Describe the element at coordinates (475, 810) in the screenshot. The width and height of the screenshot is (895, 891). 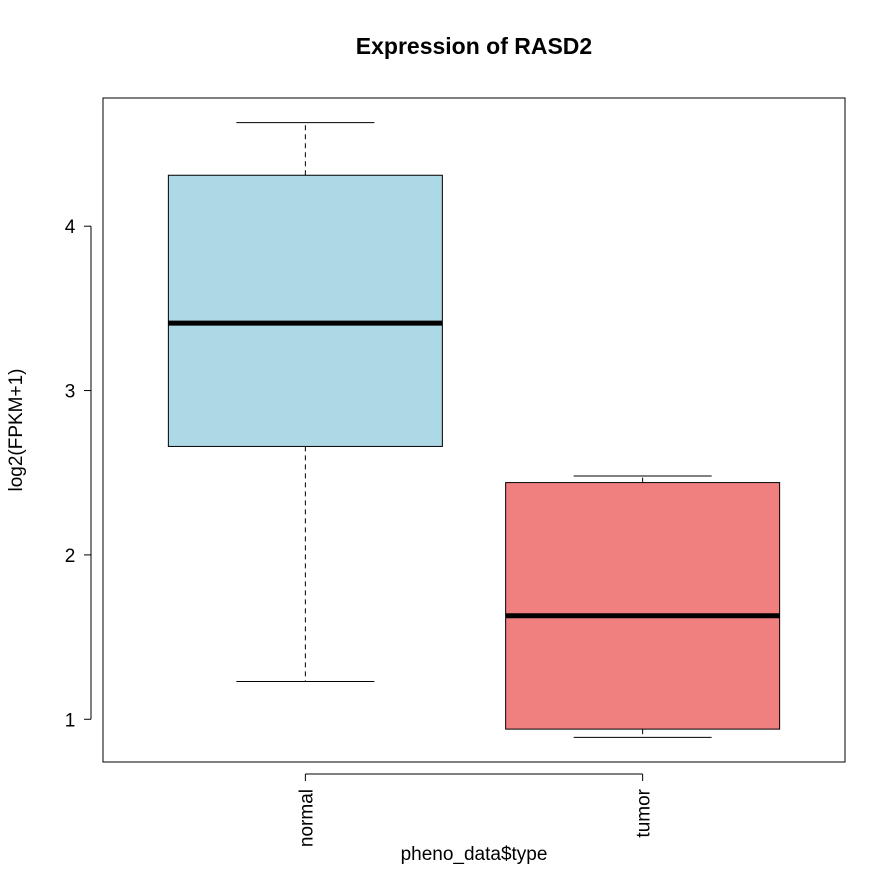
I see `x-axis: normal tumor` at that location.